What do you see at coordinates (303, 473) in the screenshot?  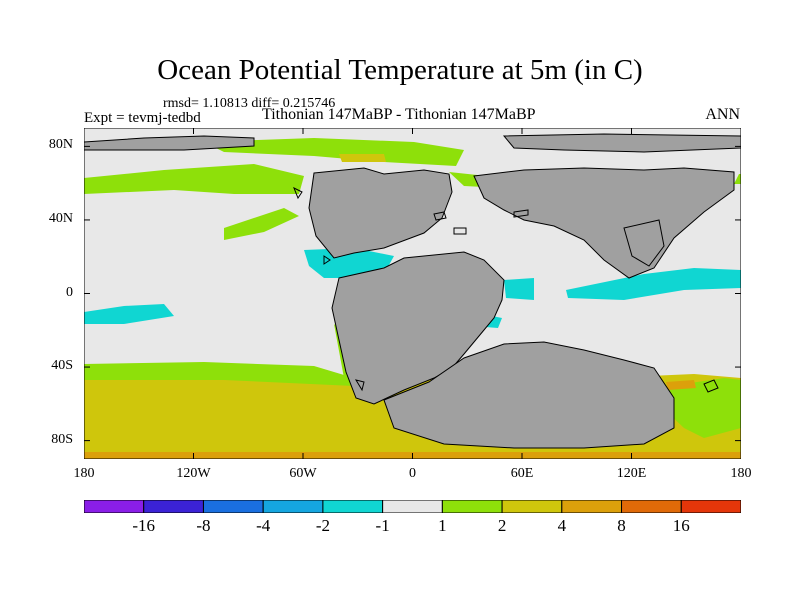 I see `longitude-label: 60W` at bounding box center [303, 473].